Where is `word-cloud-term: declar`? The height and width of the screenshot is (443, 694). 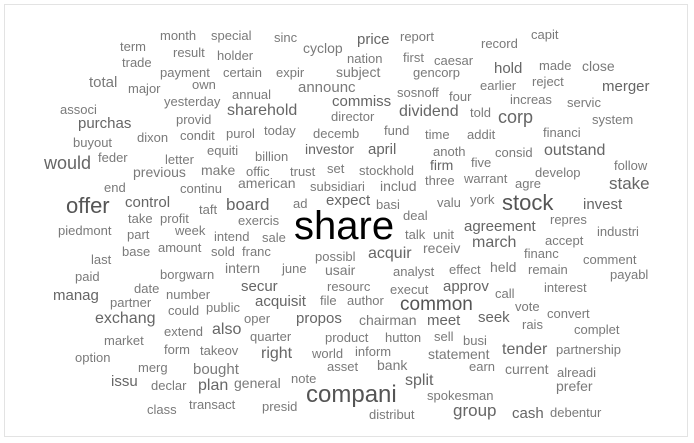
word-cloud-term: declar is located at coordinates (169, 385).